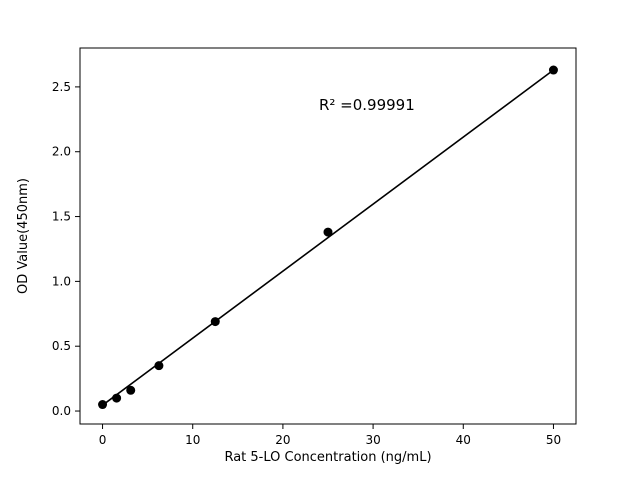 This screenshot has width=640, height=484. I want to click on y-tick-label: 1.5, so click(61, 217).